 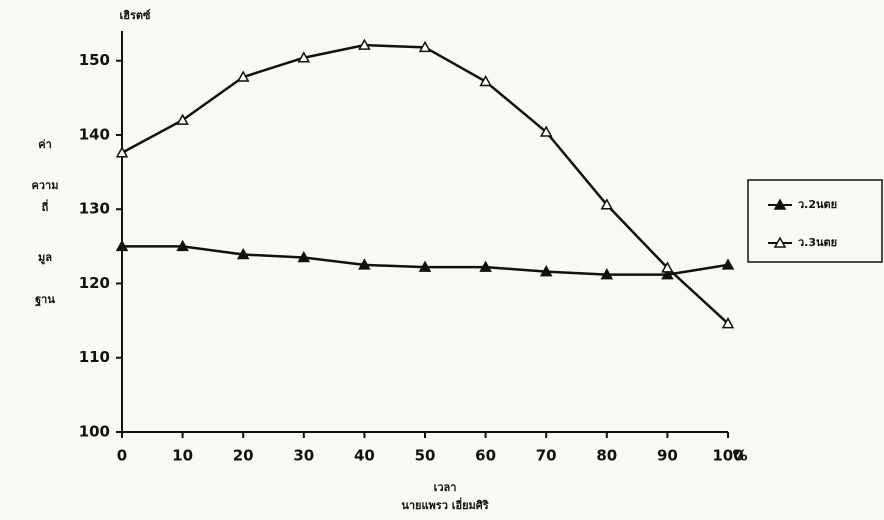 What do you see at coordinates (45, 300) in the screenshot?
I see `y-label: ฐาน` at bounding box center [45, 300].